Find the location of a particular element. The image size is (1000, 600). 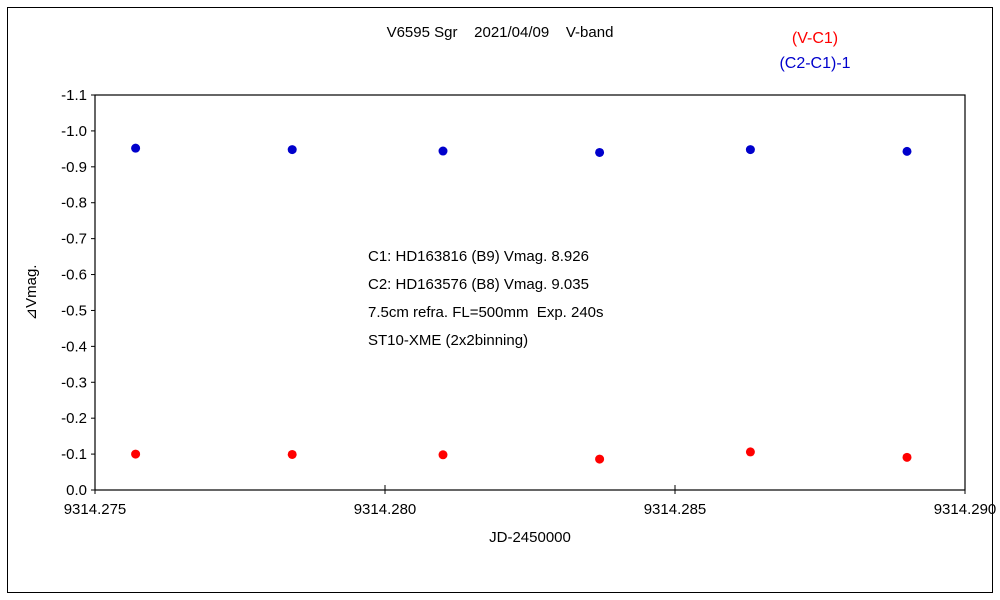

annotation-line: 7.5cm refra. FL=500mm Exp. 240s is located at coordinates (486, 312).